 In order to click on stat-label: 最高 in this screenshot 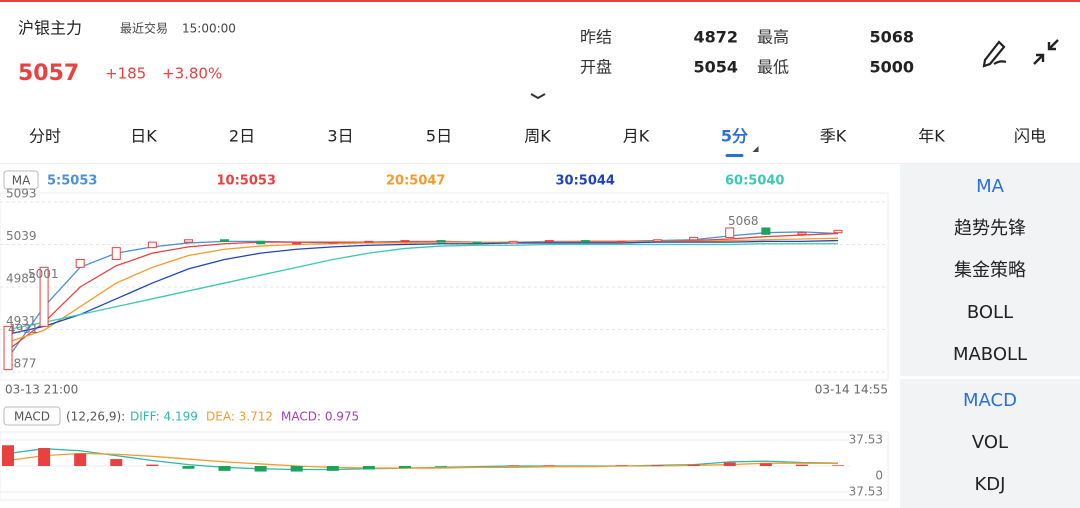, I will do `click(773, 37)`.